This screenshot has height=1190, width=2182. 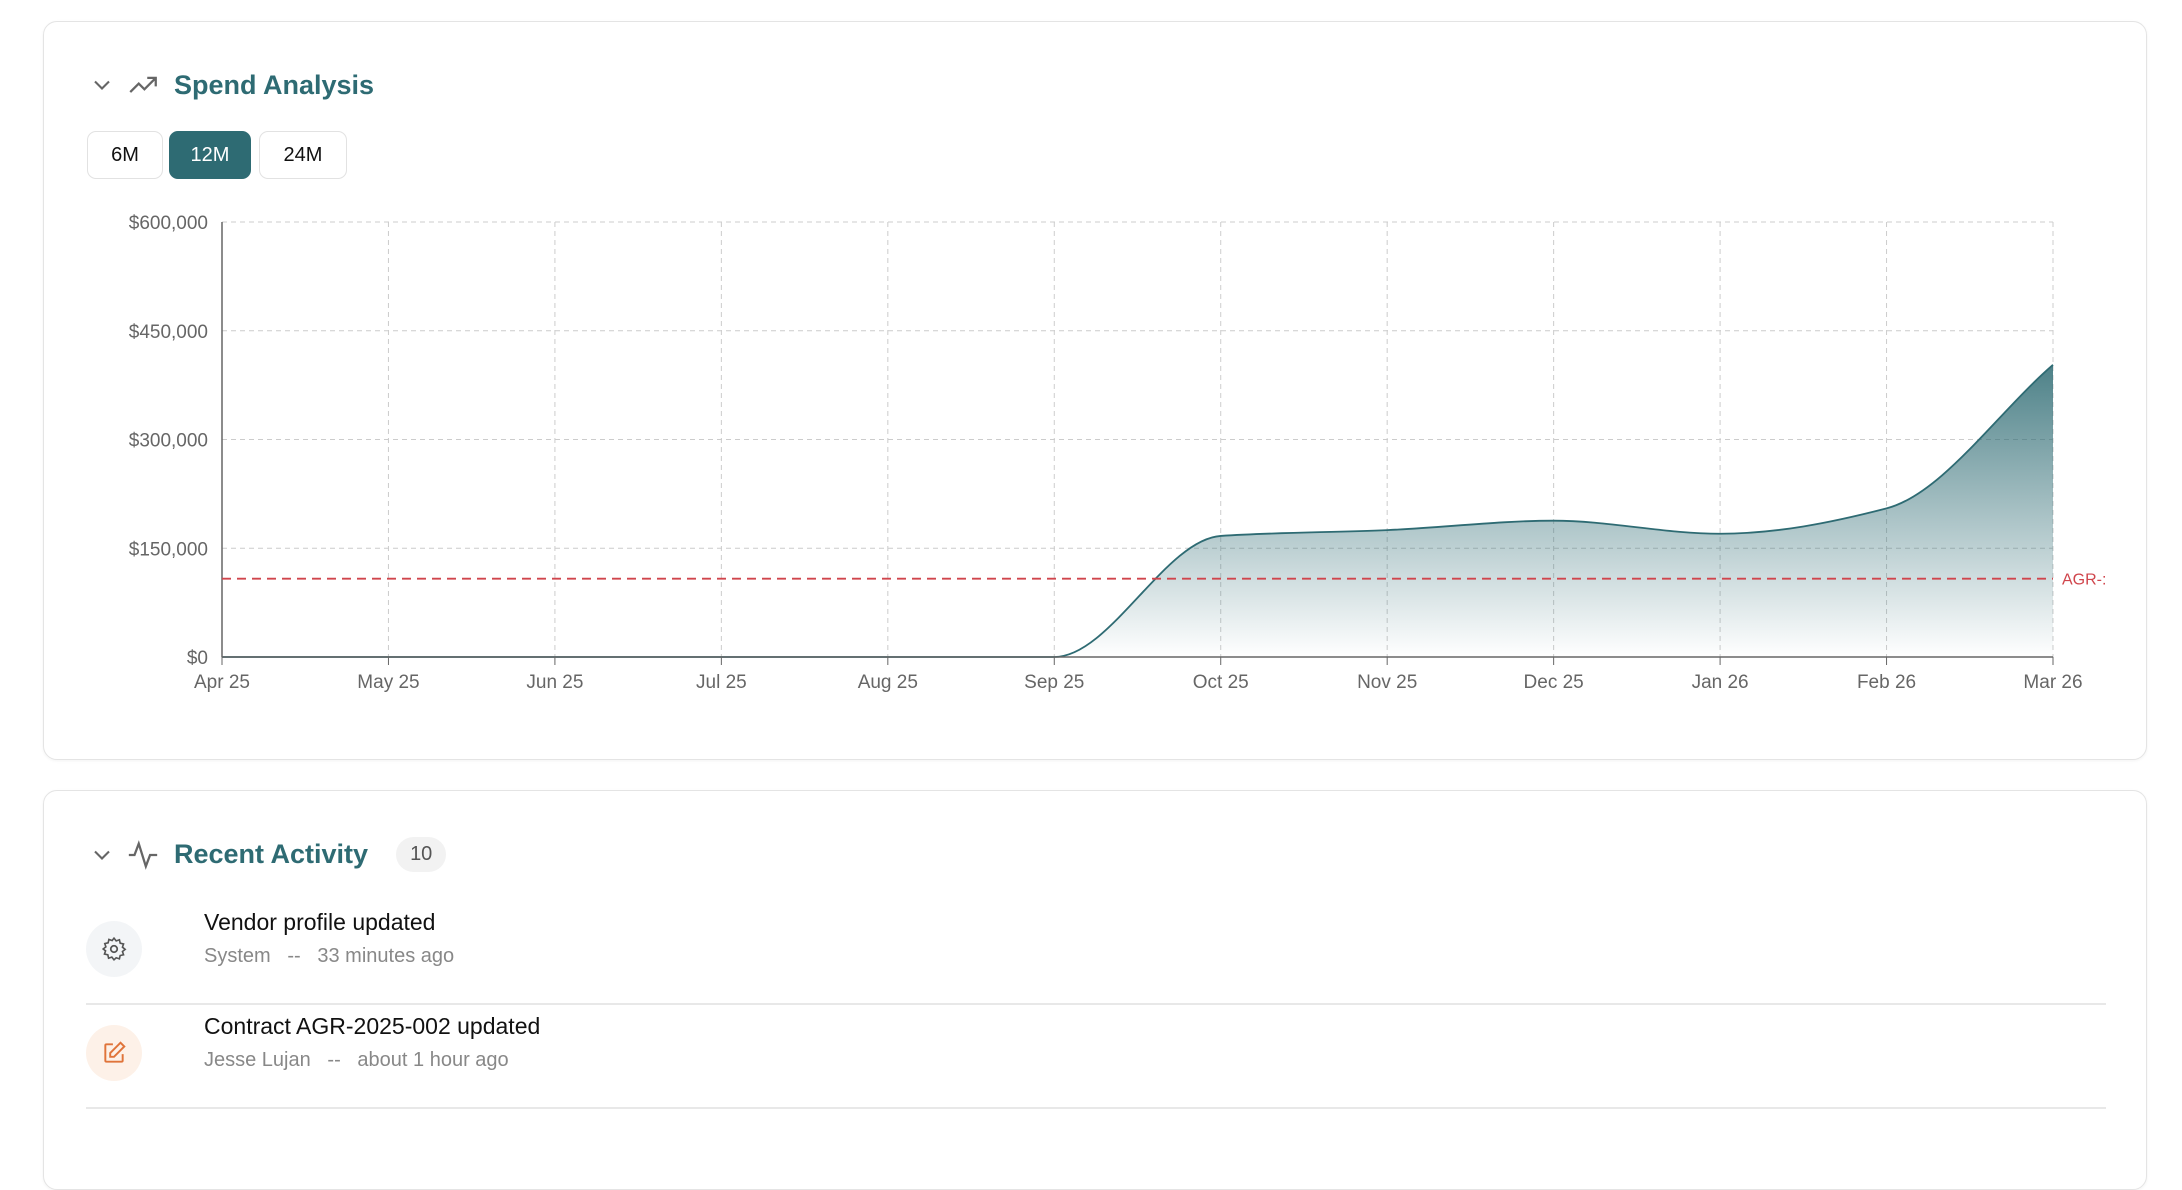 What do you see at coordinates (168, 441) in the screenshot?
I see `y-tick-label: $300,000` at bounding box center [168, 441].